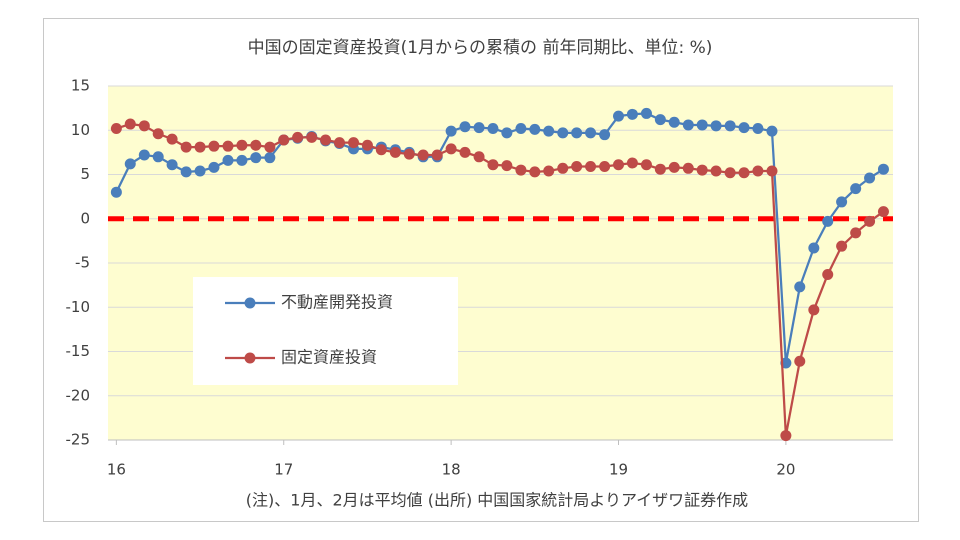 This screenshot has width=960, height=540. Describe the element at coordinates (78, 395) in the screenshot. I see `y-tick-label: -20` at that location.